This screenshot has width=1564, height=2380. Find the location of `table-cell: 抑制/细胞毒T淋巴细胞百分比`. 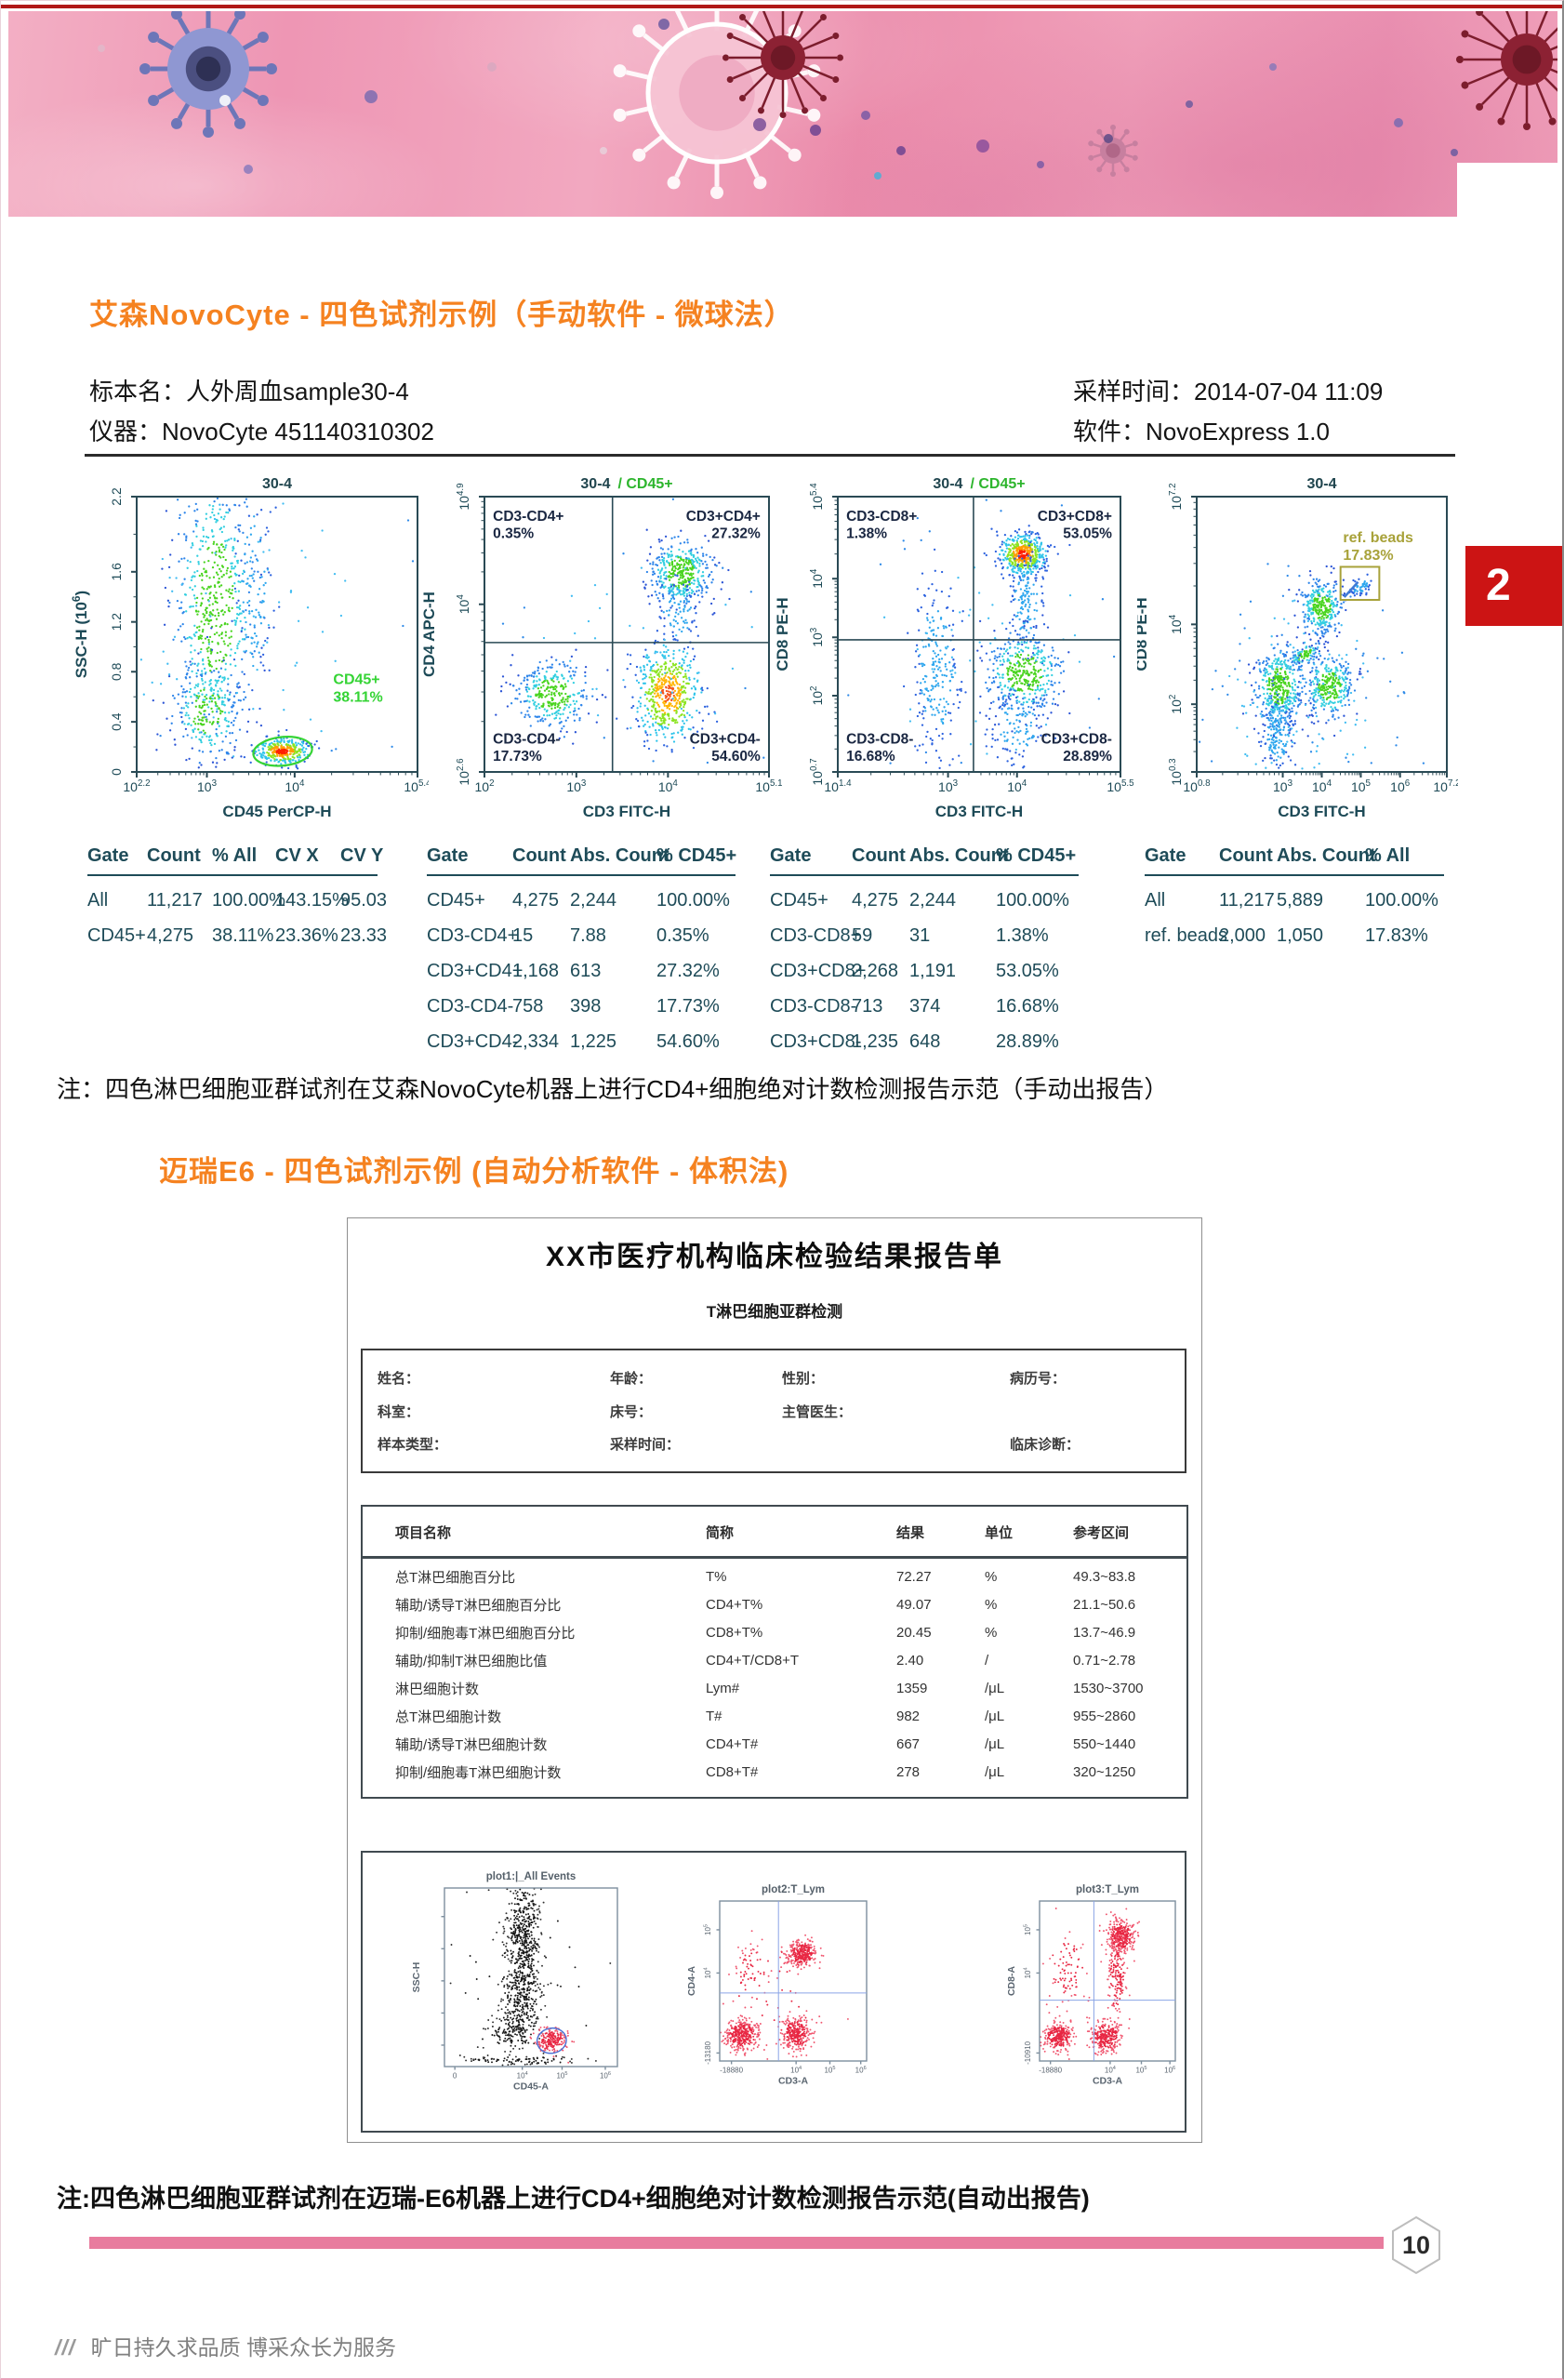

table-cell: 抑制/细胞毒T淋巴细胞百分比 is located at coordinates (486, 1634).